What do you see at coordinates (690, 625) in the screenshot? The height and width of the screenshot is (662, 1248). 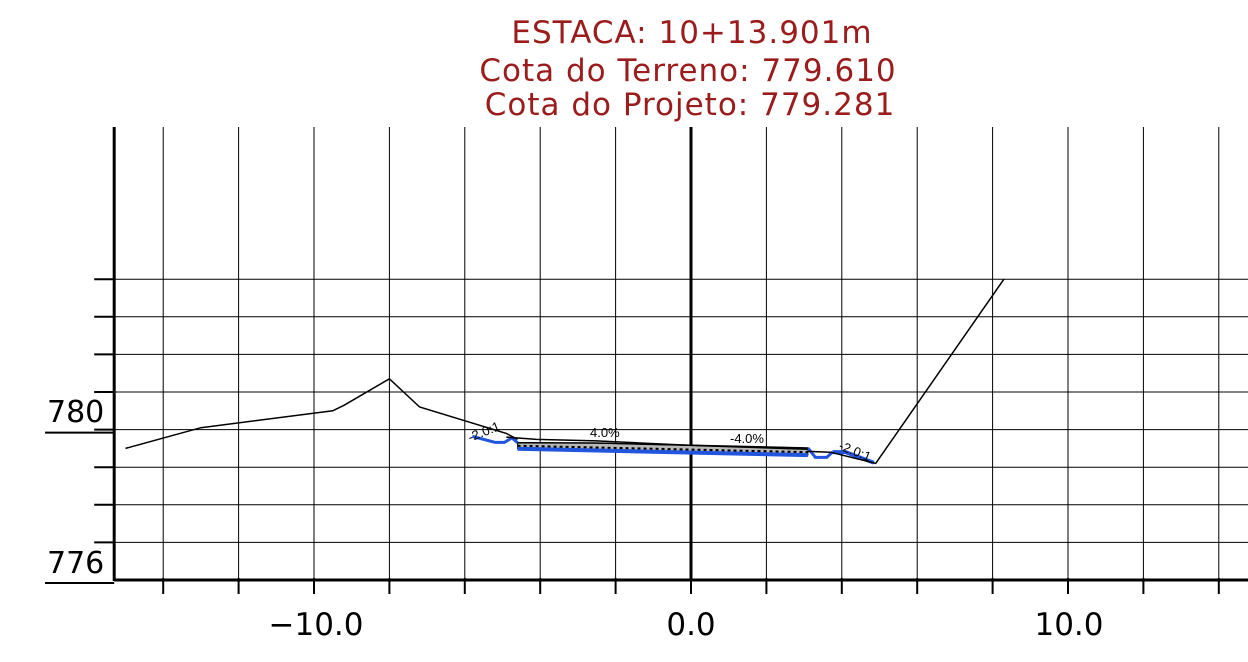 I see `x-tick-label: 0.0` at bounding box center [690, 625].